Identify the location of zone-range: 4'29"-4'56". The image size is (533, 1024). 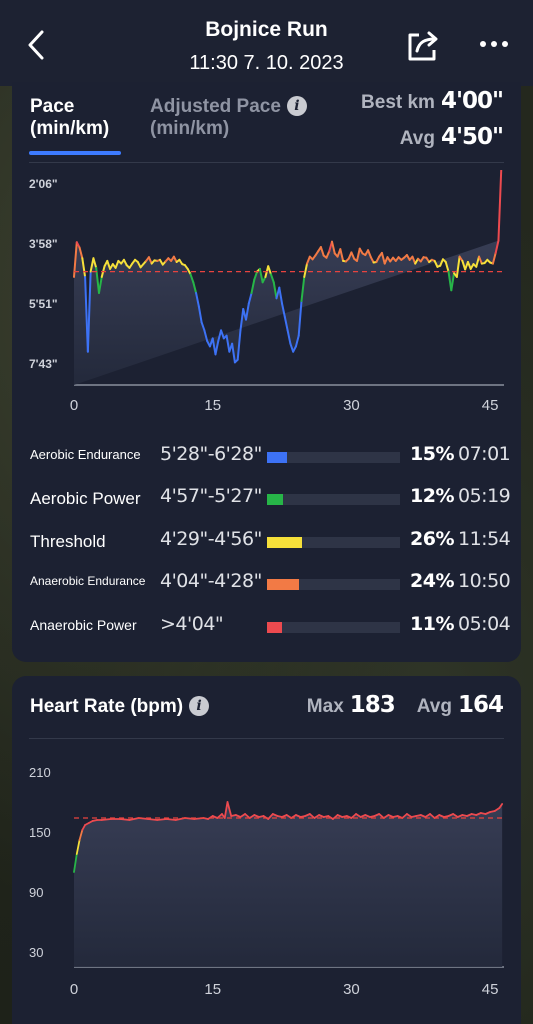
(211, 539).